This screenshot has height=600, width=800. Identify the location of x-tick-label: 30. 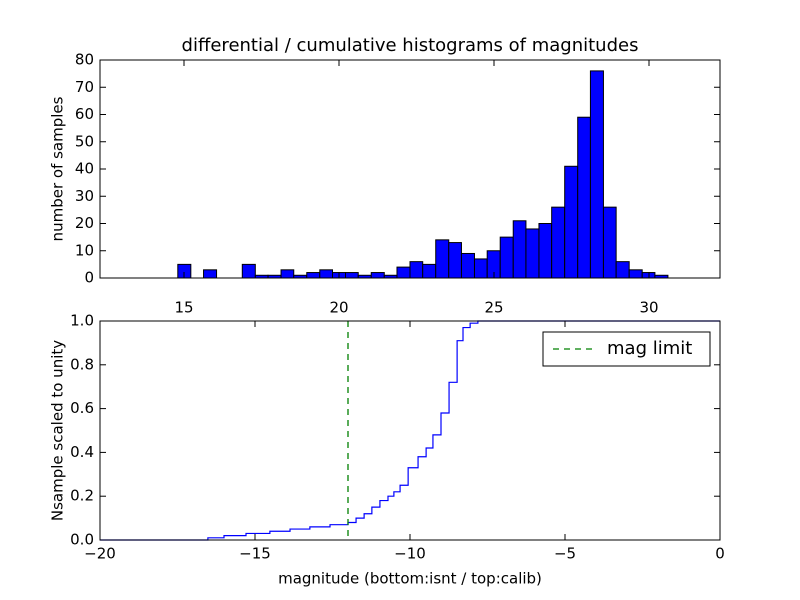
(648, 308).